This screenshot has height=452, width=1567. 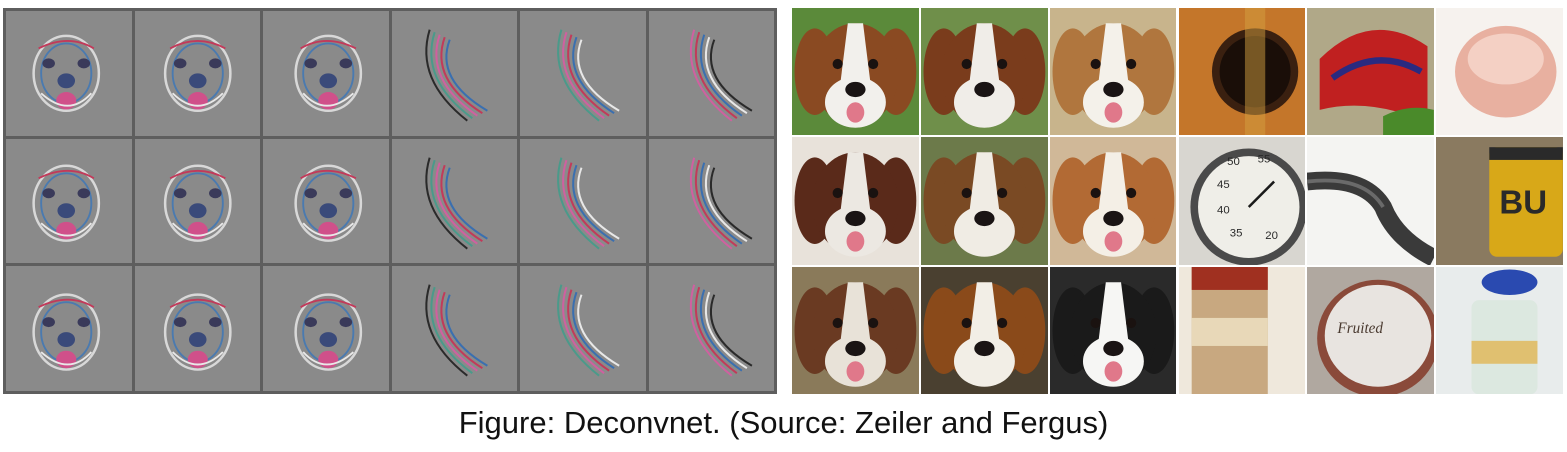 What do you see at coordinates (1223, 211) in the screenshot?
I see `gauge-number: 40` at bounding box center [1223, 211].